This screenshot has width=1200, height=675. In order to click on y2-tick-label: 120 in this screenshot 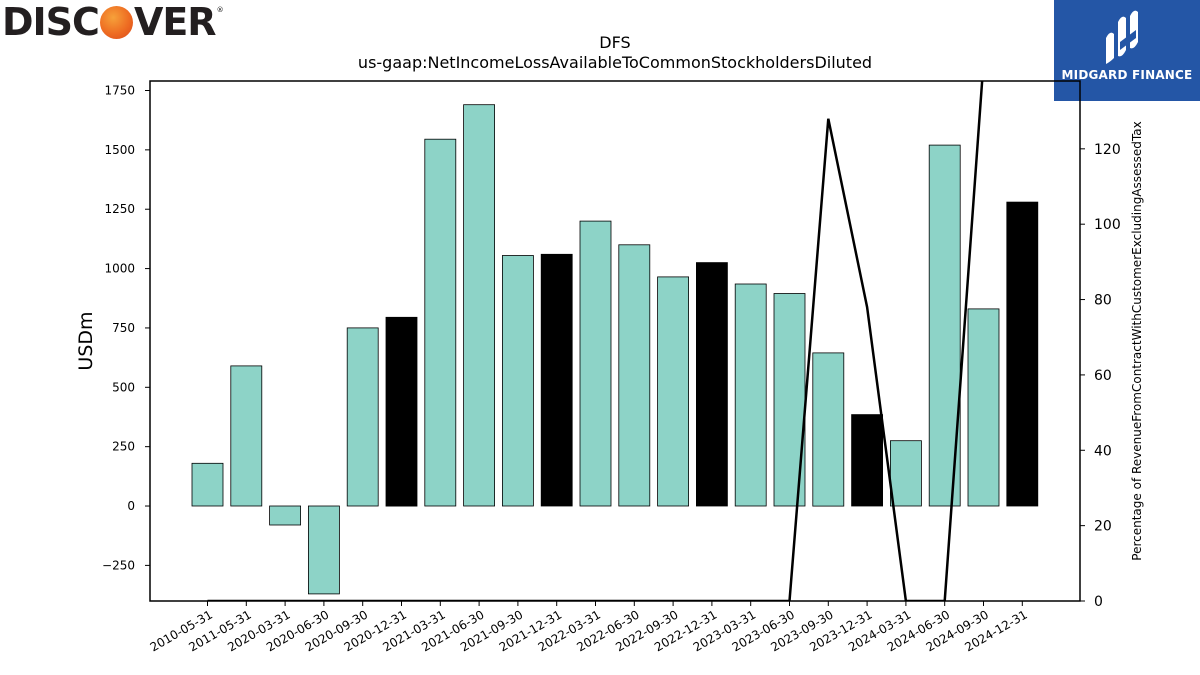, I will do `click(1107, 150)`.